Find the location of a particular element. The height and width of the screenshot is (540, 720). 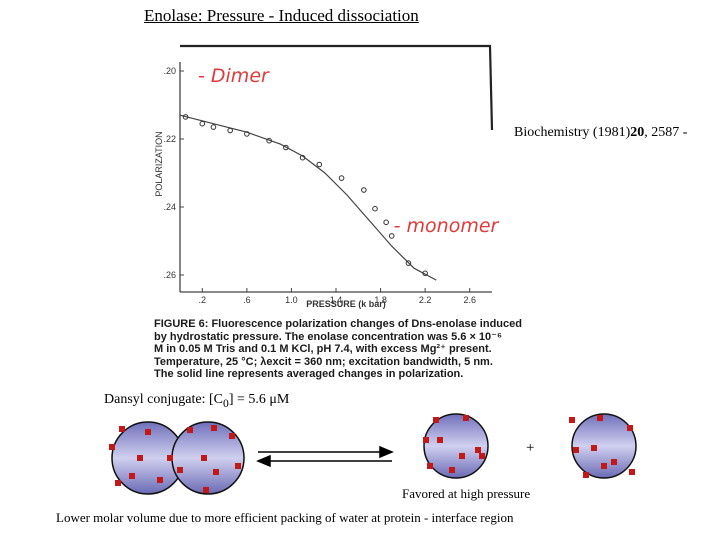

dissociation-scheme is located at coordinates (373, 454).